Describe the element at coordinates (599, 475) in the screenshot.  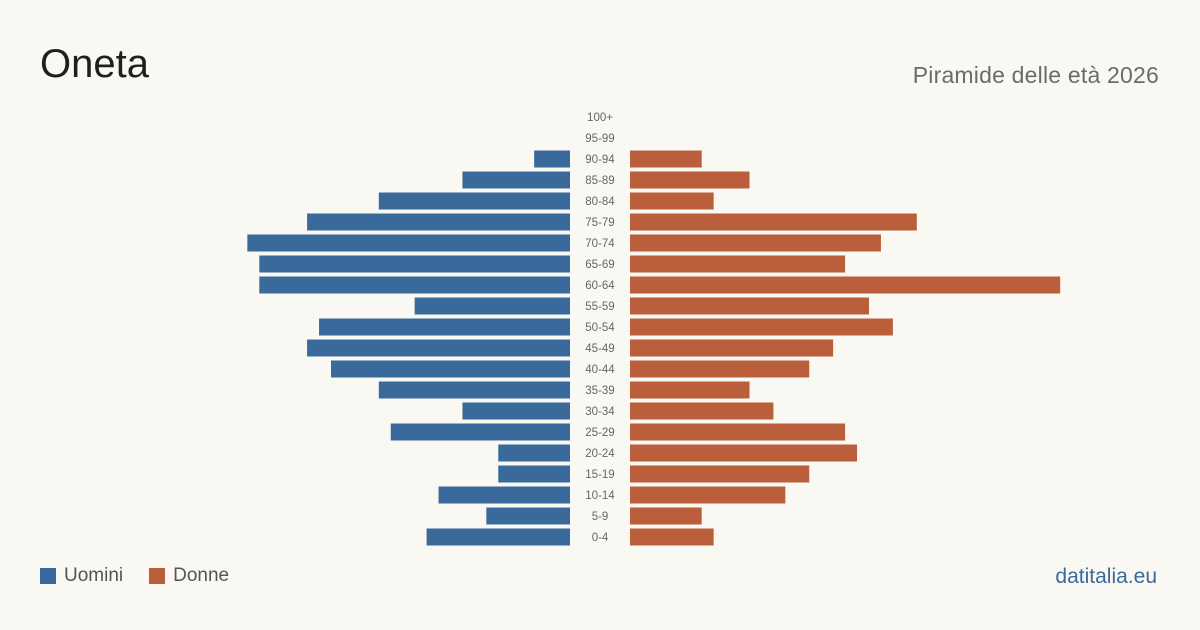
I see `age-label-15-19: 15-19` at that location.